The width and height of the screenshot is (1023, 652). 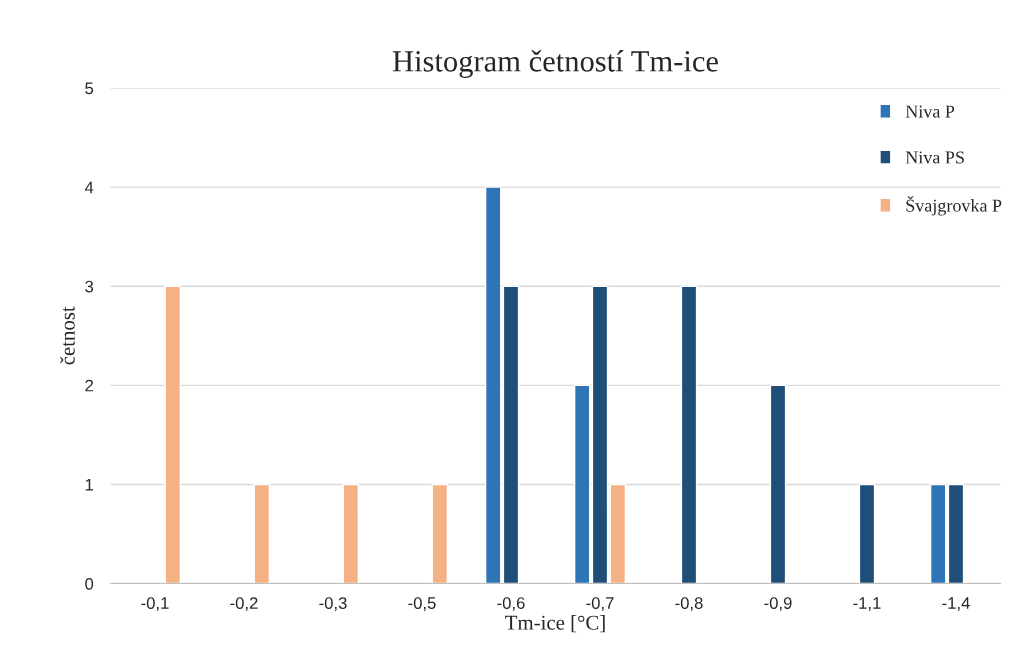 I want to click on y-tick-label: 4, so click(x=89, y=187).